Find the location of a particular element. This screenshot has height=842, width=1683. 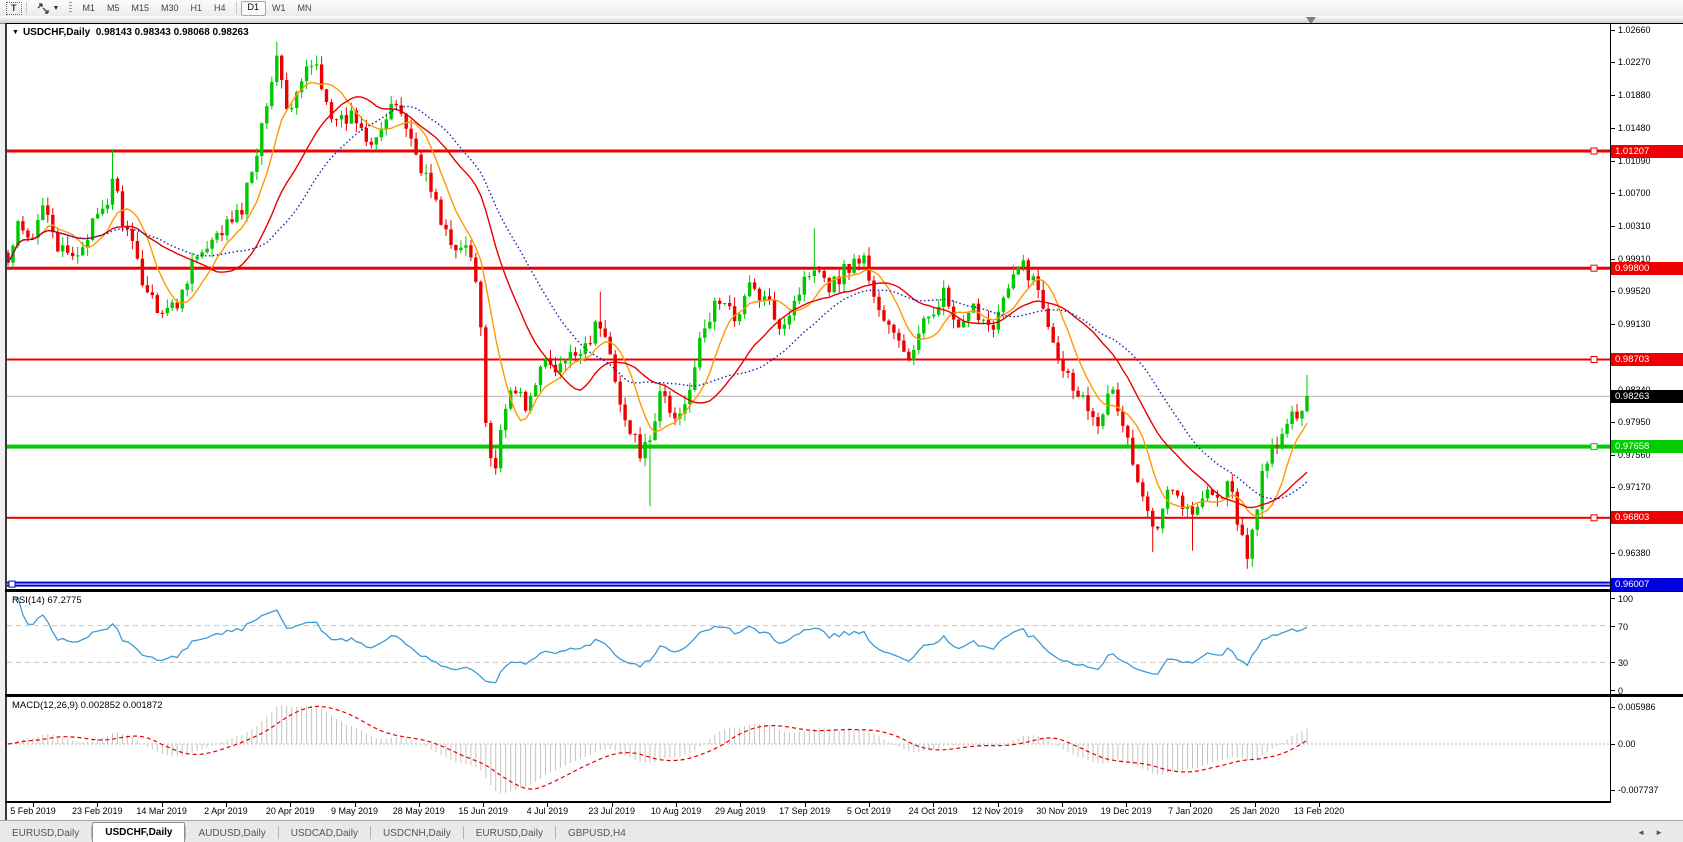

rsi-panel-canvas is located at coordinates (808, 643).